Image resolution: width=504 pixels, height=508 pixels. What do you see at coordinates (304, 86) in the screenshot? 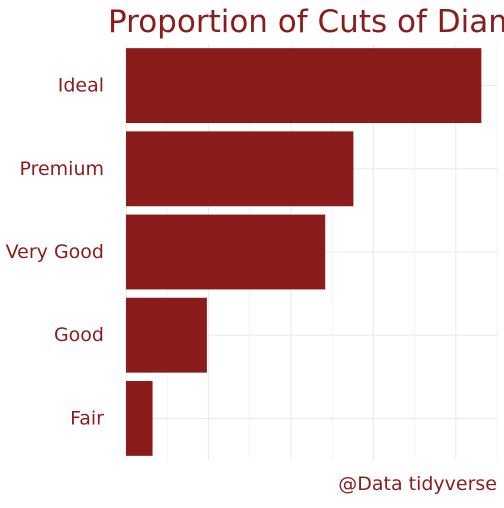
I see `bar-ideal` at bounding box center [304, 86].